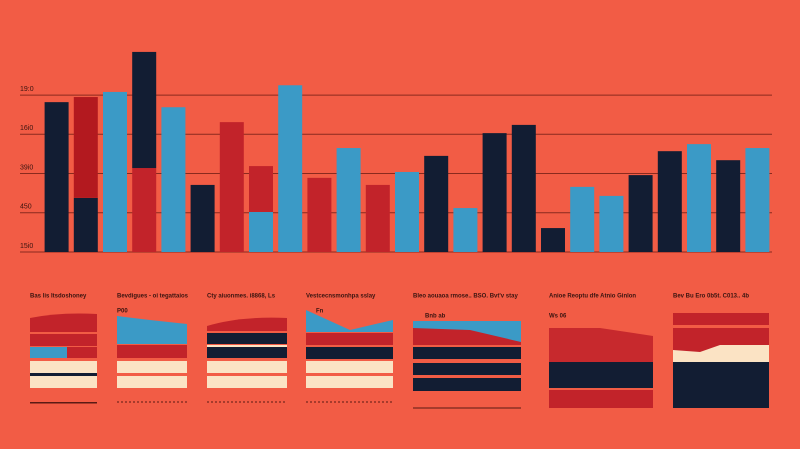  What do you see at coordinates (247, 348) in the screenshot?
I see `panel: Cty aiuonmes. i8868, Ls` at bounding box center [247, 348].